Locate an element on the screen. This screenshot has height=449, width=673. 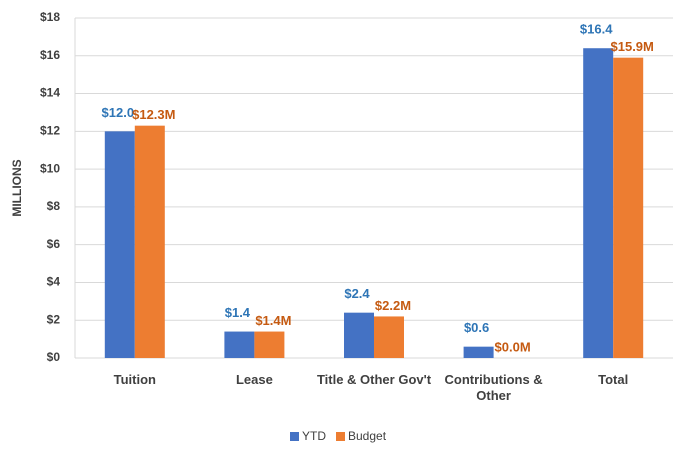
y-tick-label: $8 is located at coordinates (54, 206).